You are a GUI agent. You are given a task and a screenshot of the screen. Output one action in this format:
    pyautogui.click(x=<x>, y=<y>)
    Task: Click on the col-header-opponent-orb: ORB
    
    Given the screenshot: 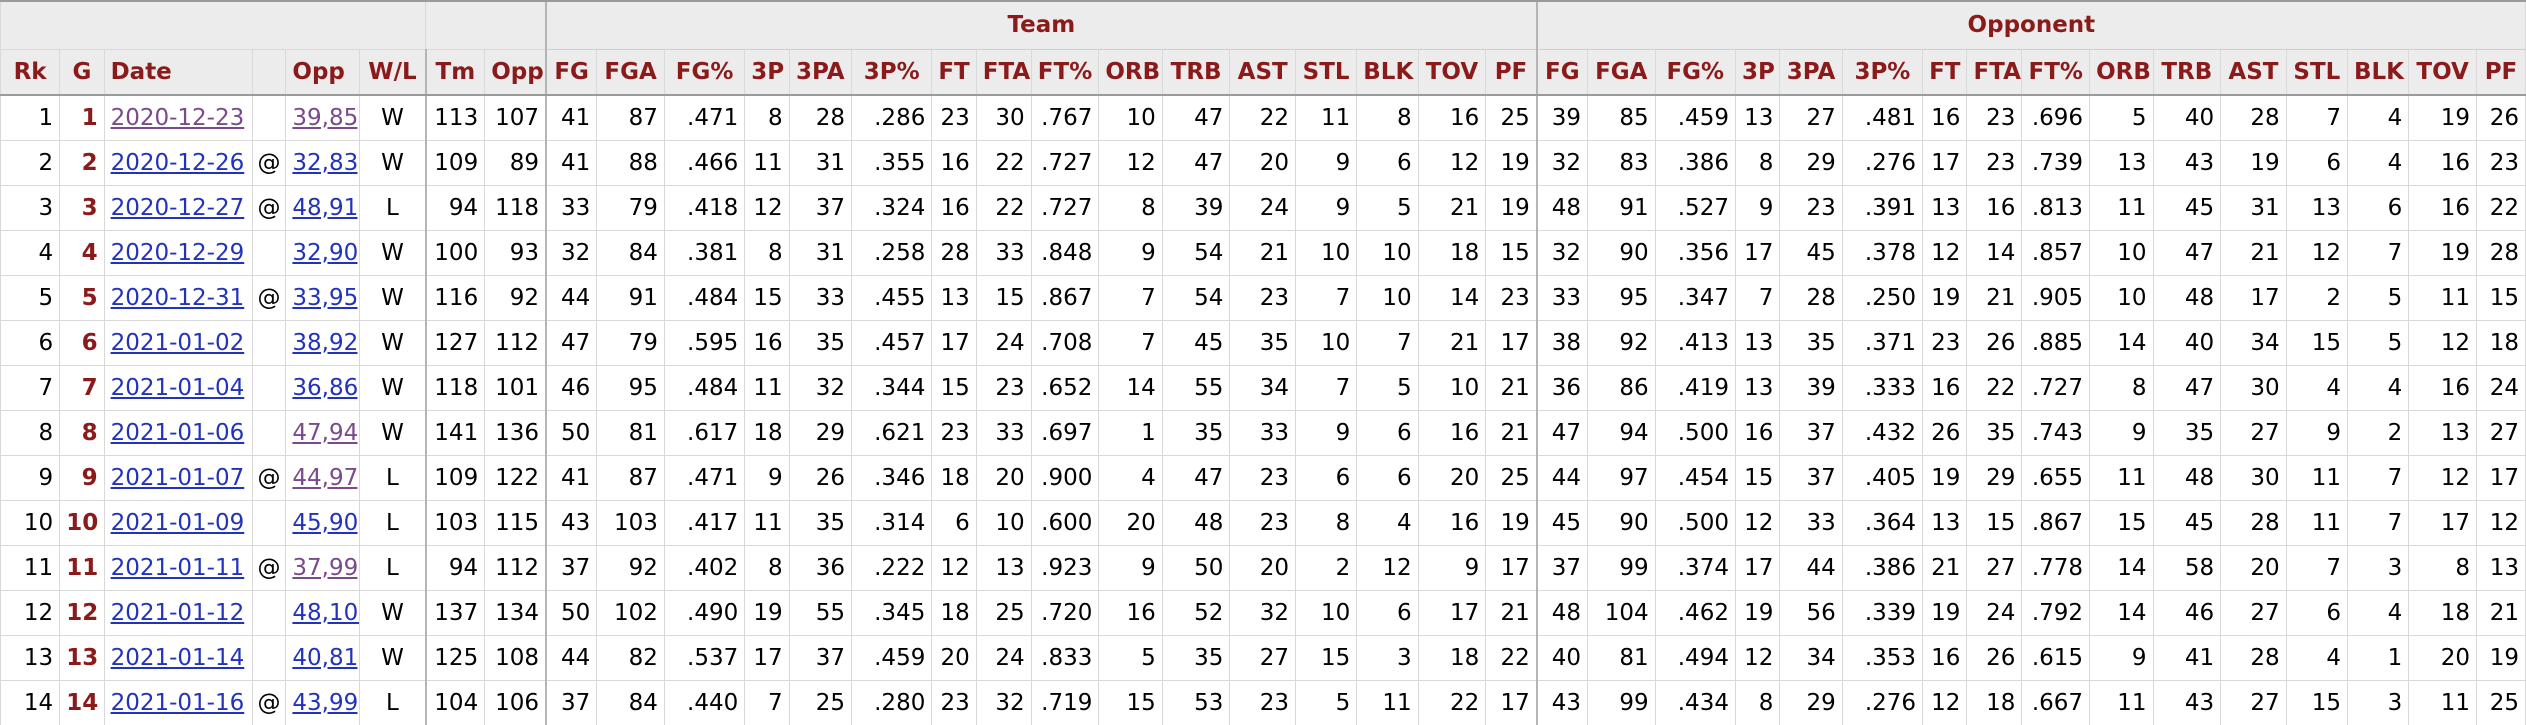 What is the action you would take?
    pyautogui.click(x=2121, y=72)
    